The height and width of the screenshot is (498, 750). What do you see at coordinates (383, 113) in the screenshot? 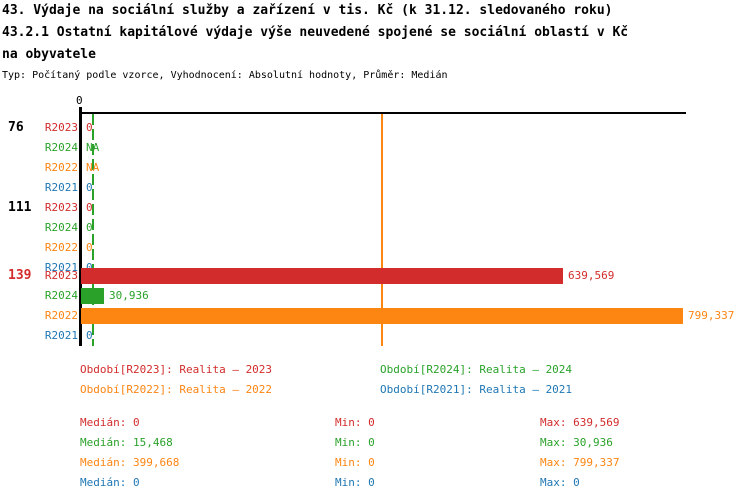
I see `x-axis-line` at bounding box center [383, 113].